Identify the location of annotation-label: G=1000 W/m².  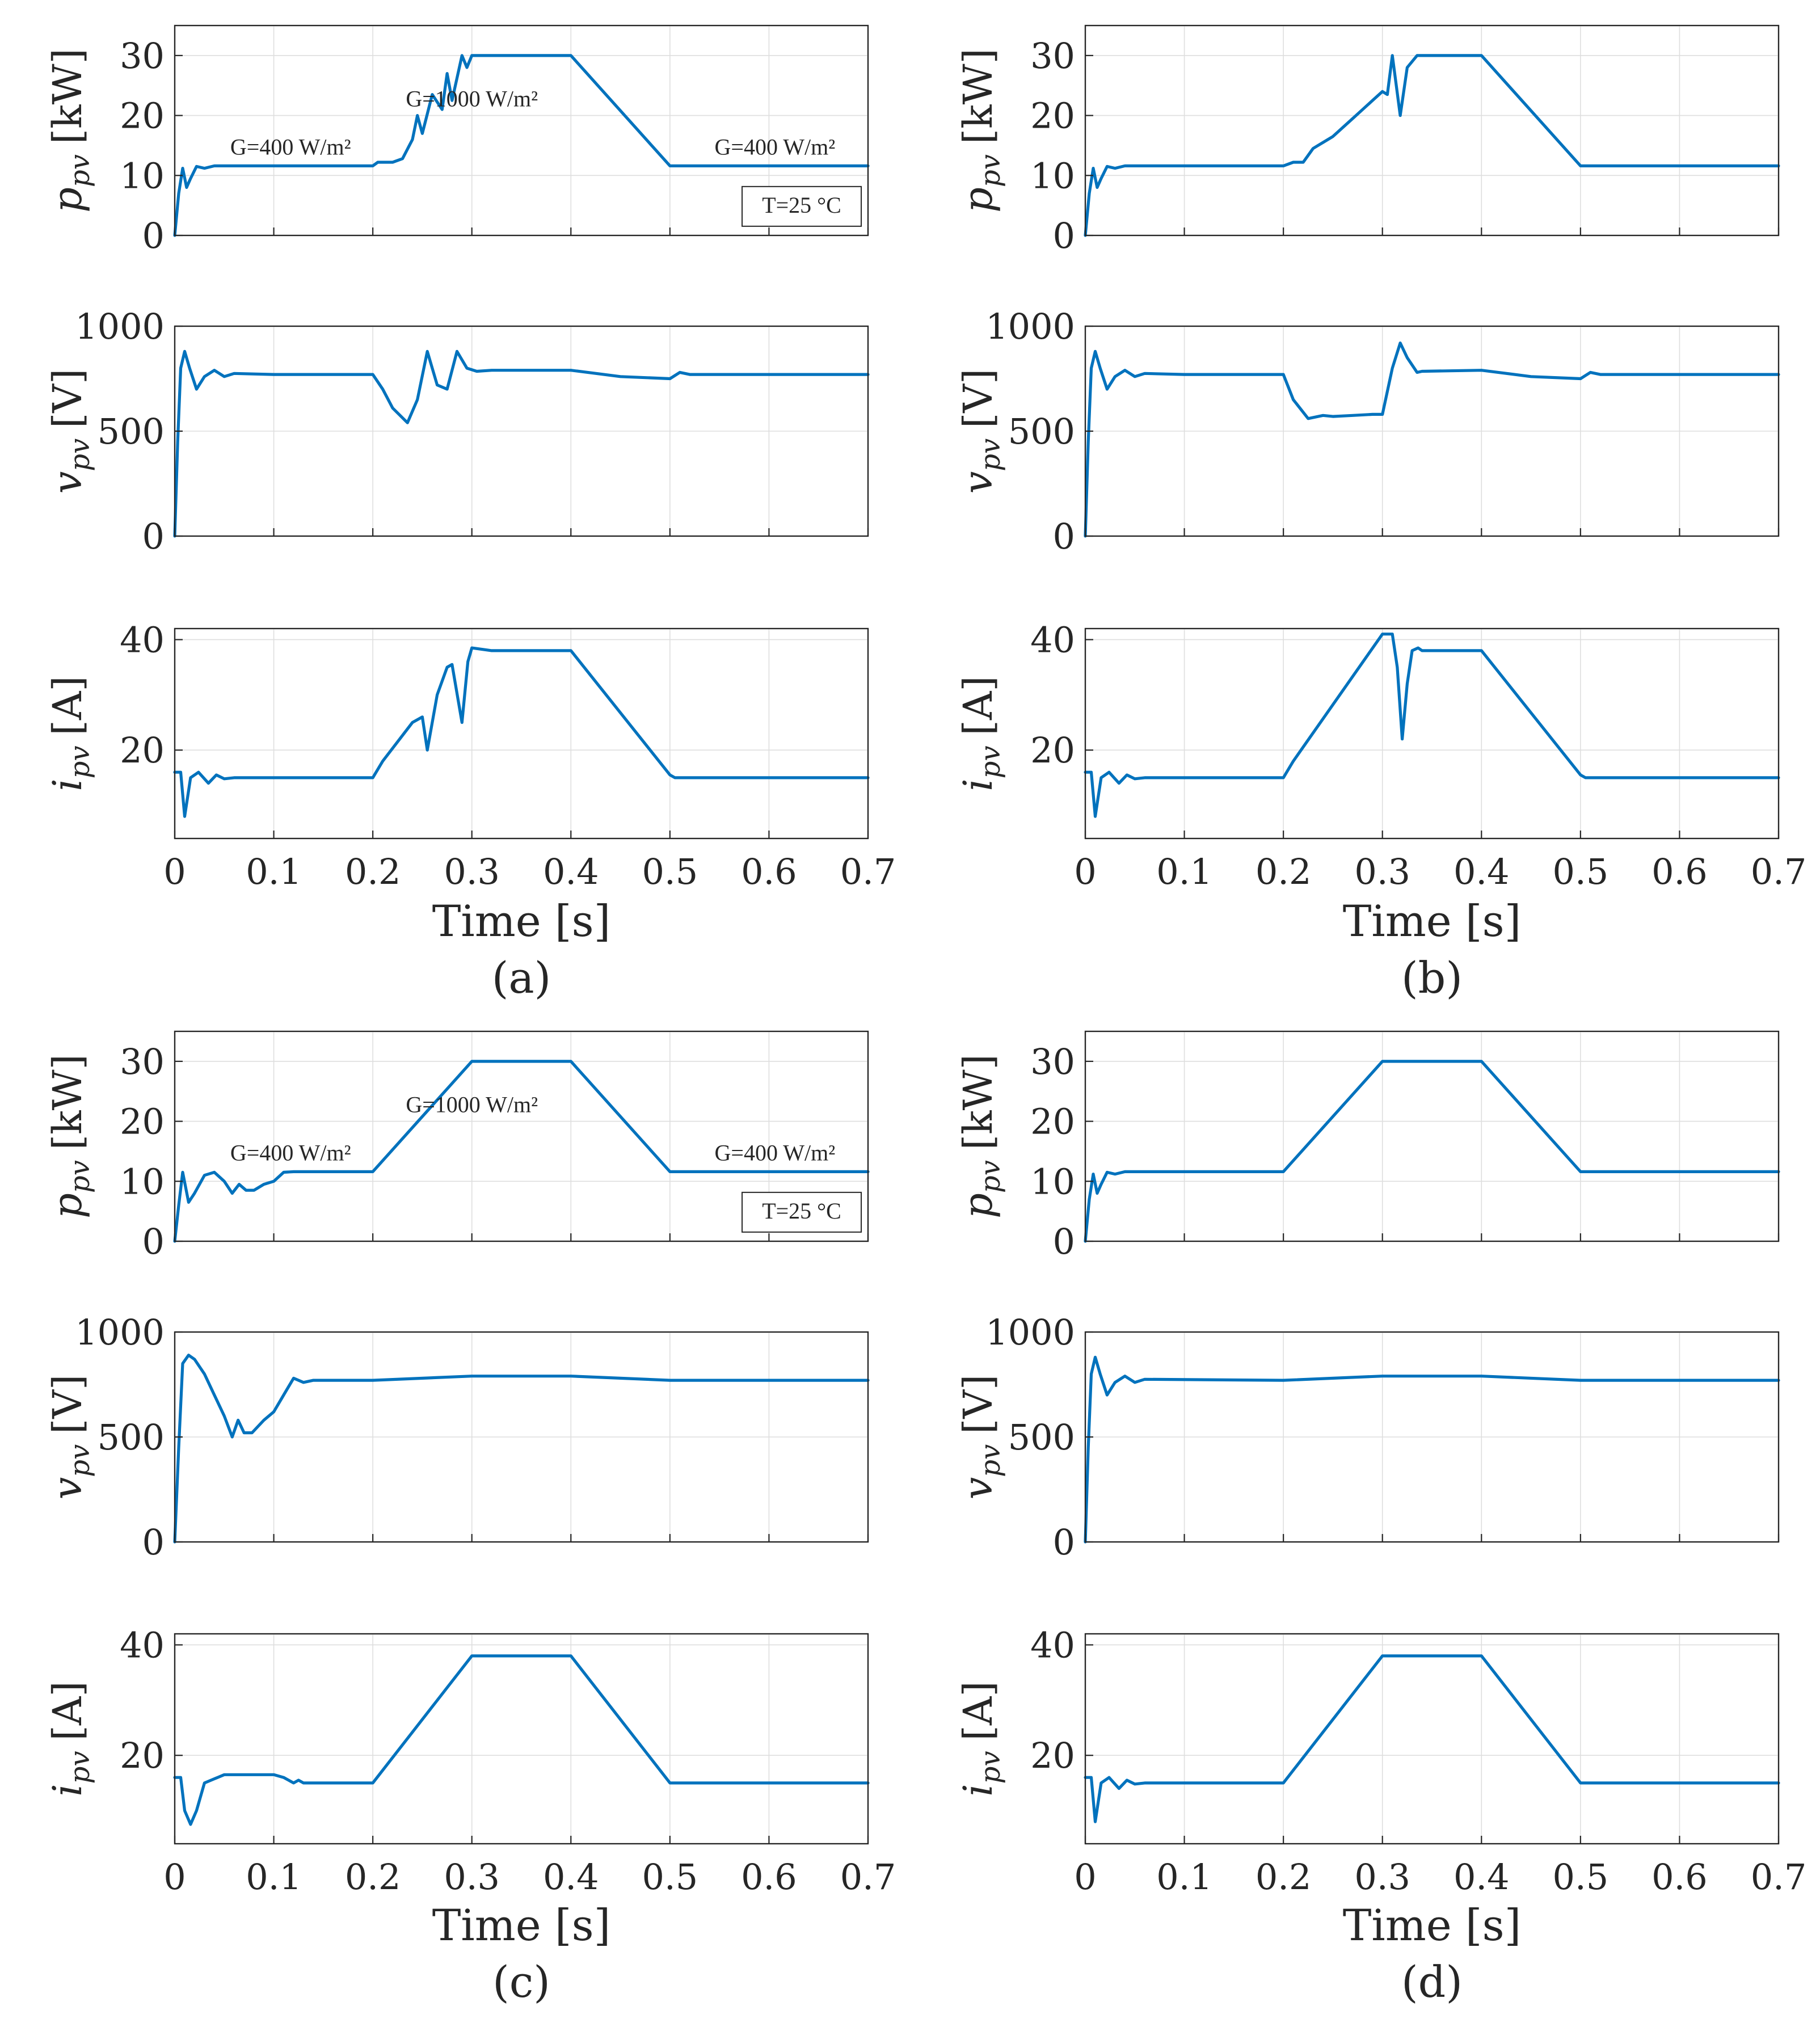
(472, 99).